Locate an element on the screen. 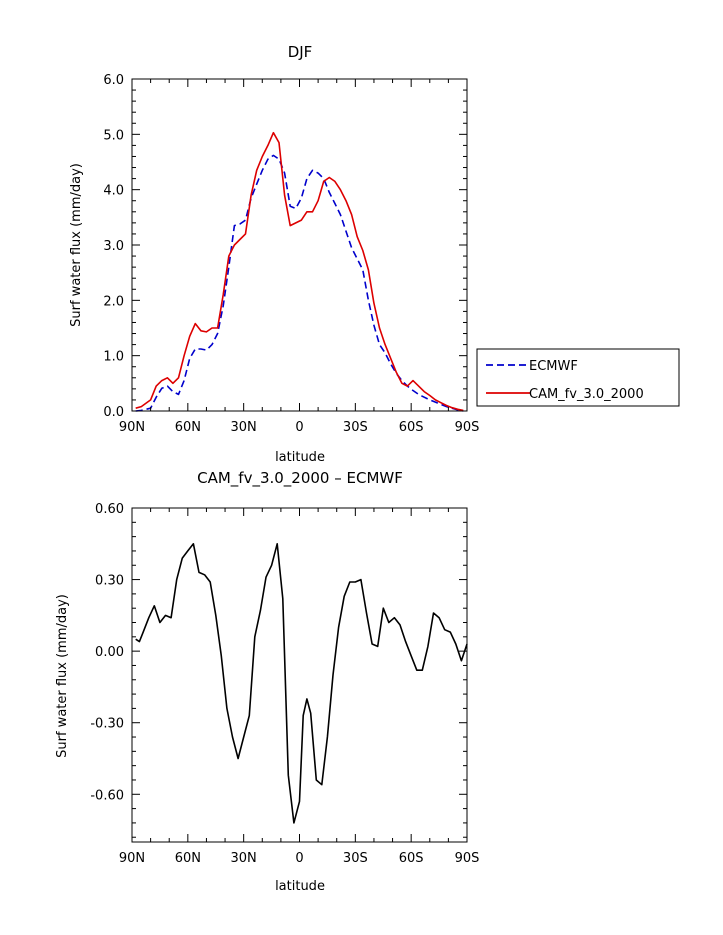 The width and height of the screenshot is (723, 935). y-axis-label-top: Surf water flux (mm/day) is located at coordinates (76, 245).